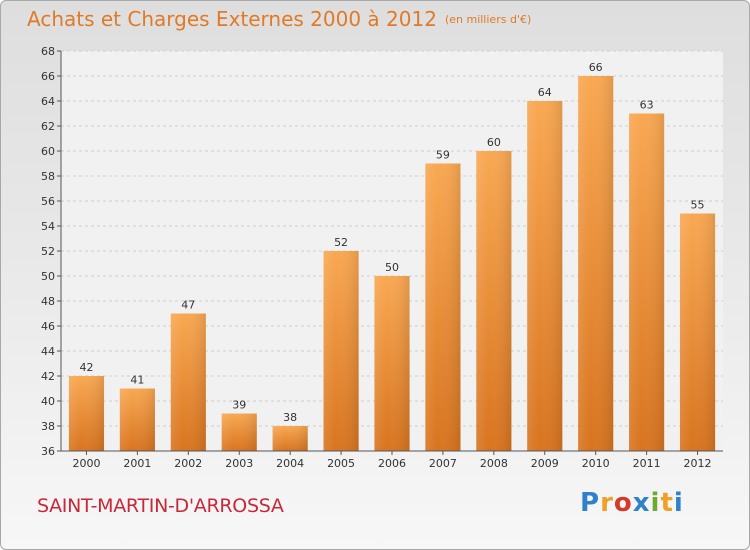  Describe the element at coordinates (48, 251) in the screenshot. I see `y-tick-label: 52` at that location.